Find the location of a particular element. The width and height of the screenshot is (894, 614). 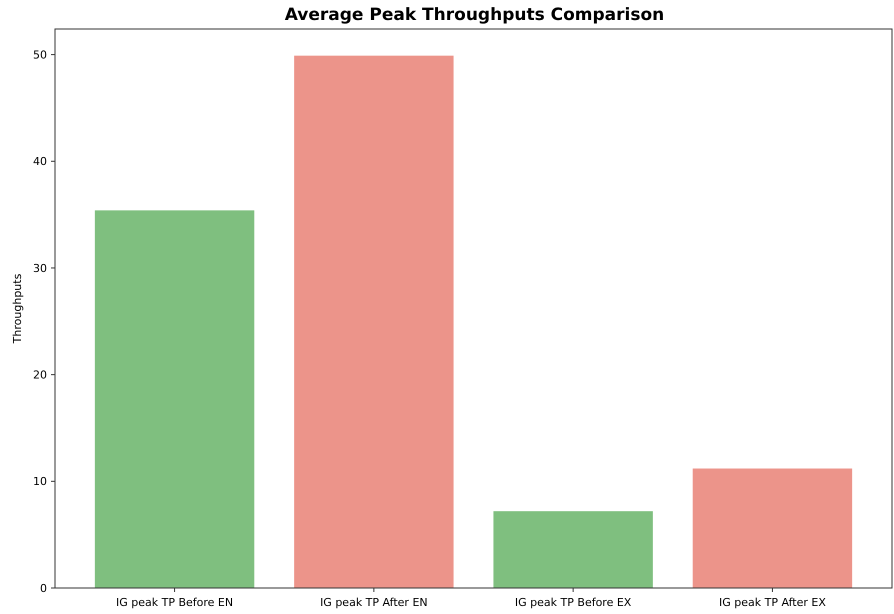

x-tick-label: IG peak TP Before EX is located at coordinates (573, 602).